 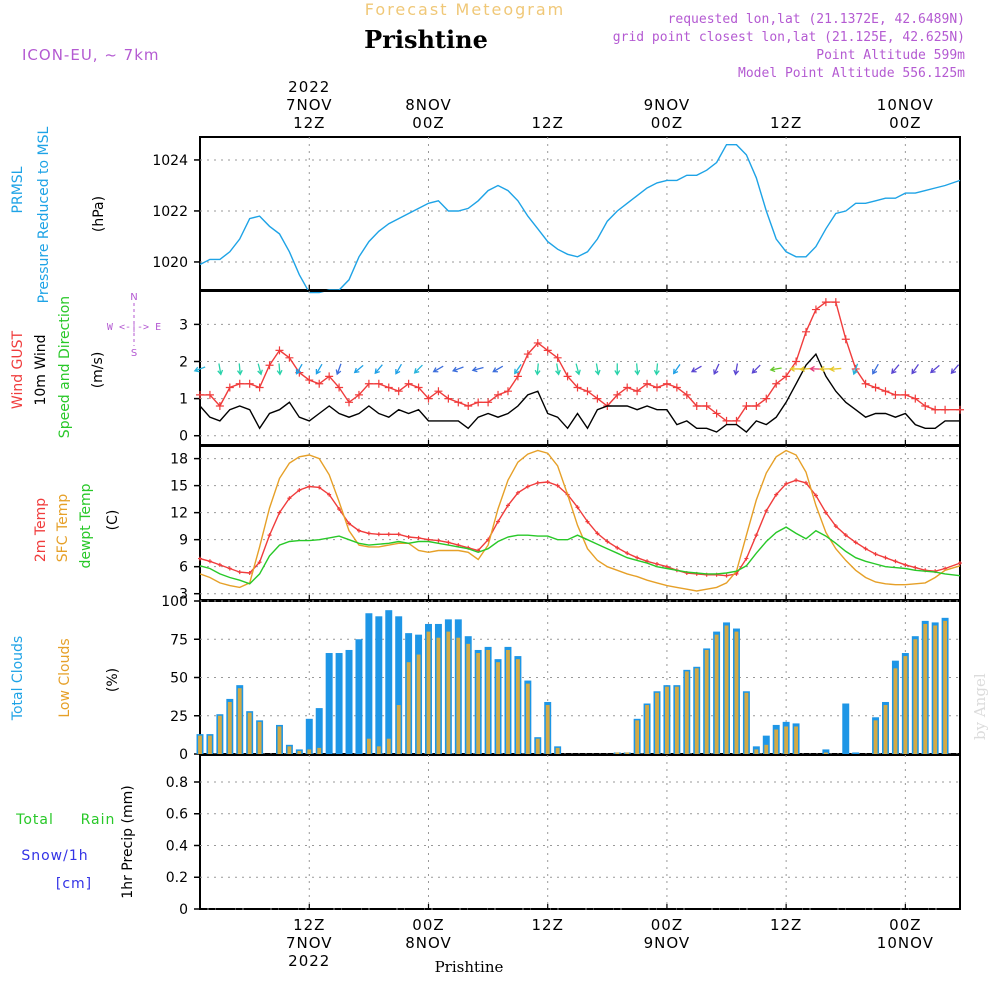 What do you see at coordinates (86, 525) in the screenshot?
I see `temp-label-dewpt: dewpt Temp` at bounding box center [86, 525].